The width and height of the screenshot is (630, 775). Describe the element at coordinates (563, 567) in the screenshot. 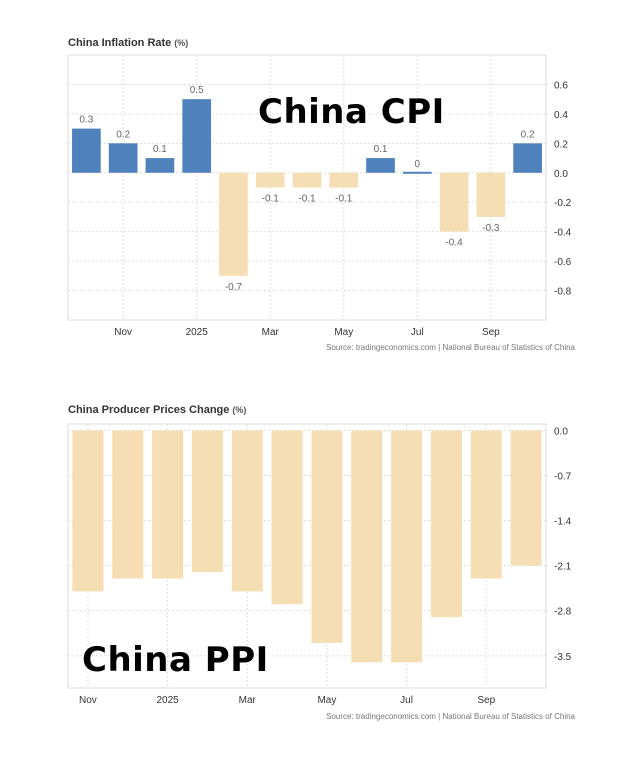

I see `ppi-y-tick-label: -2.1` at that location.